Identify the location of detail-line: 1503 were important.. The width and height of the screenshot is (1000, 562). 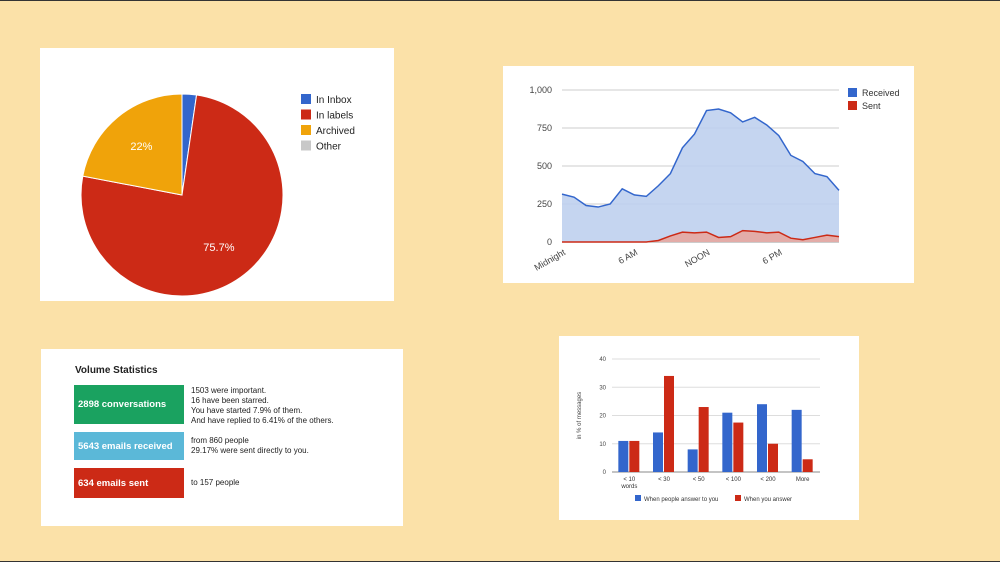
(229, 390).